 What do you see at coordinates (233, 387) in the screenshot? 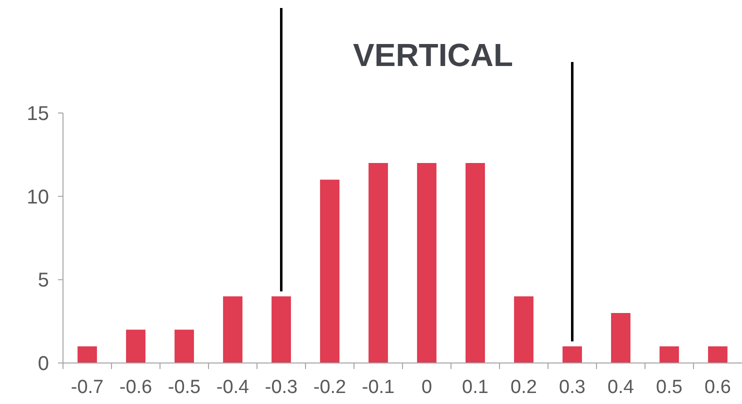
I see `x-tick-label: -0.4` at bounding box center [233, 387].